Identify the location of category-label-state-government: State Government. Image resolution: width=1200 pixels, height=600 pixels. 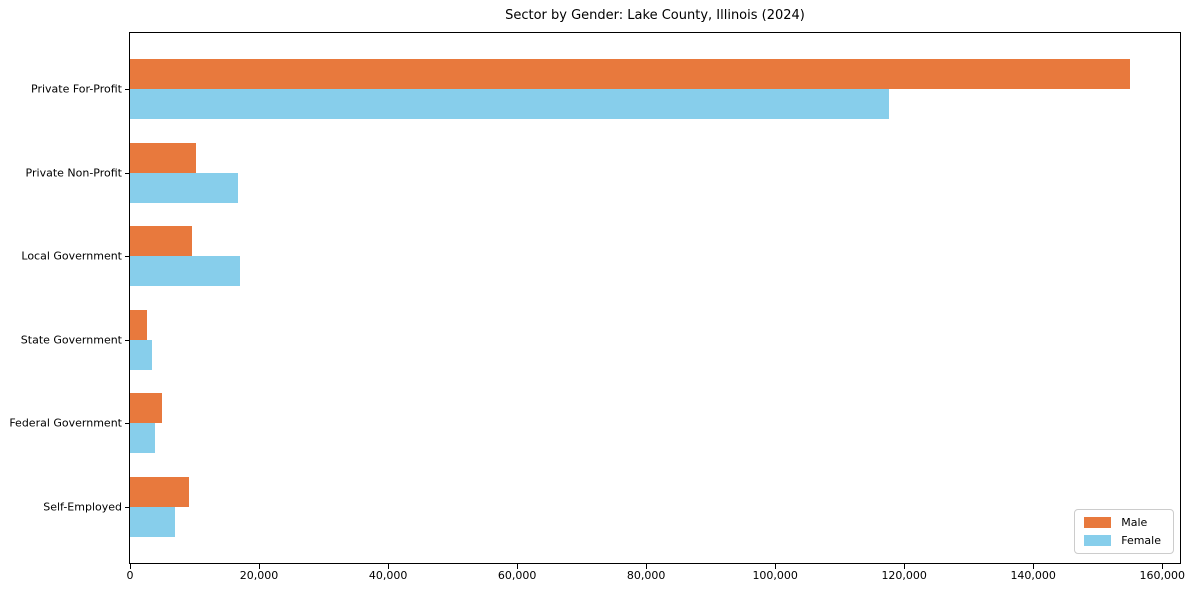
(71, 340).